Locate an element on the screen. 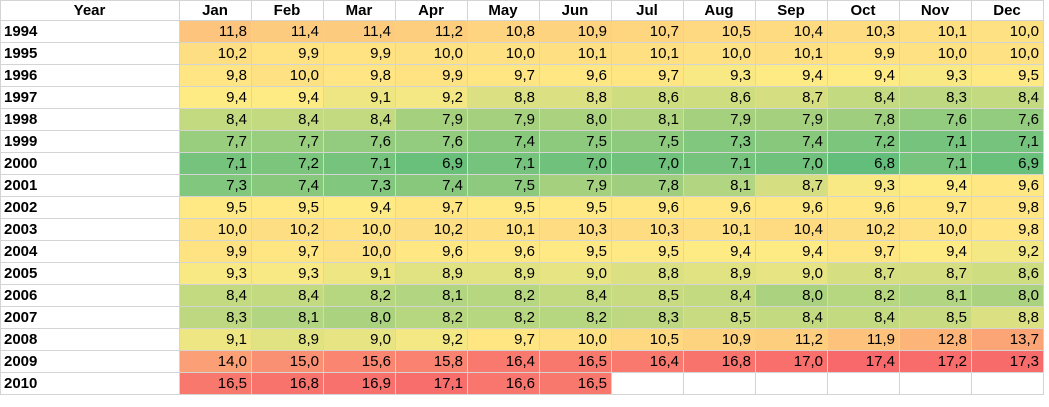 The image size is (1049, 407). value-cell: 10,5 is located at coordinates (647, 339).